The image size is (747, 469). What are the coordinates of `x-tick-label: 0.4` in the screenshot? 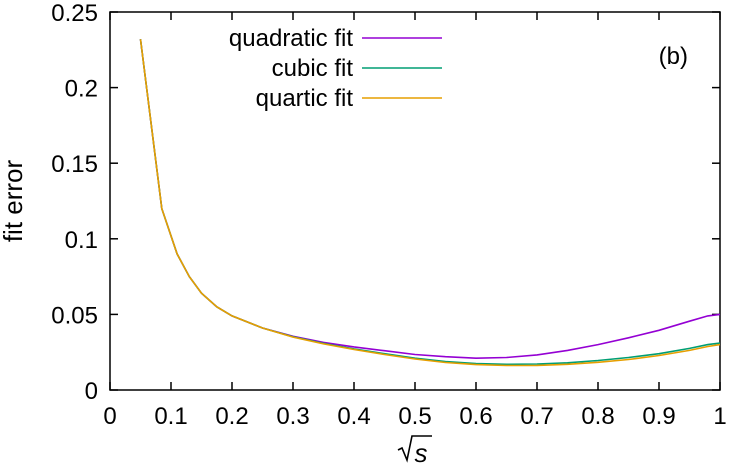 It's located at (353, 416).